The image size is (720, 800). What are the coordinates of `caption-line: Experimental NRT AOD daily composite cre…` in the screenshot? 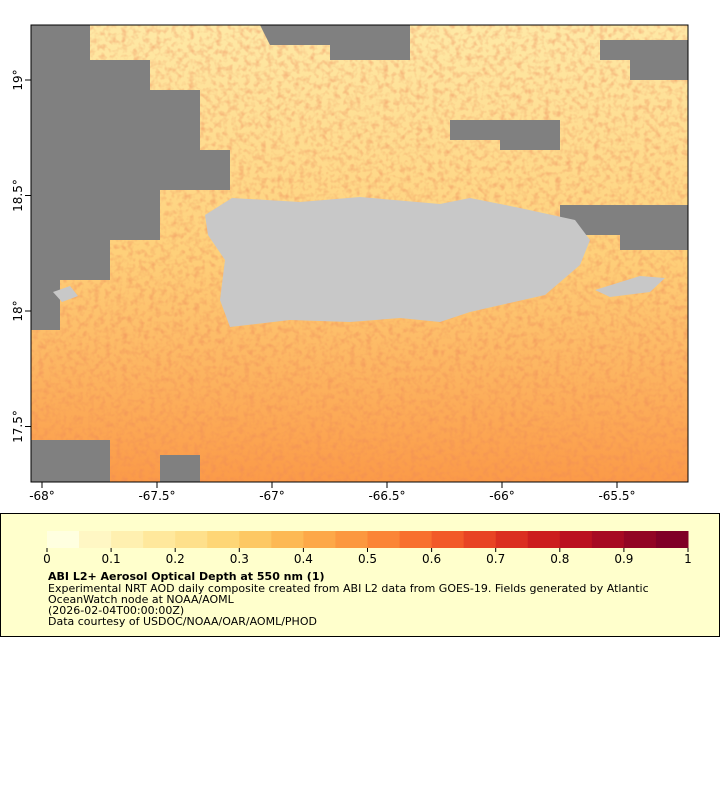 It's located at (348, 588).